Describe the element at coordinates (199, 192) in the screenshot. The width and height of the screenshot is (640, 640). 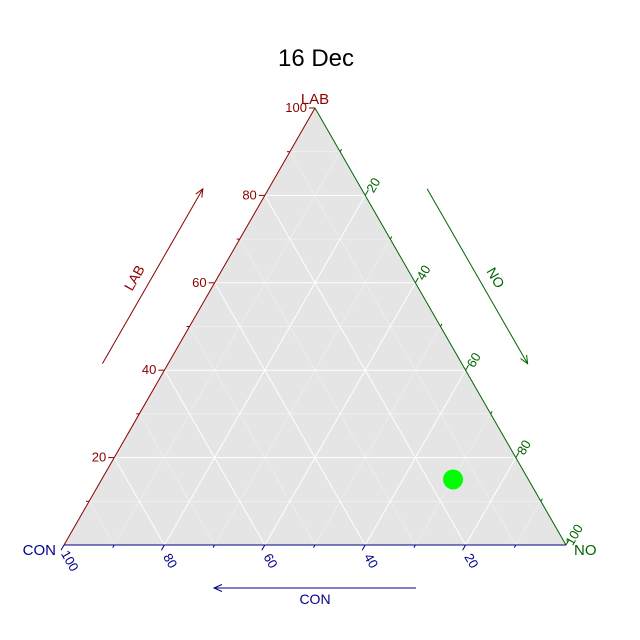
I see `arrow-lab-head` at that location.